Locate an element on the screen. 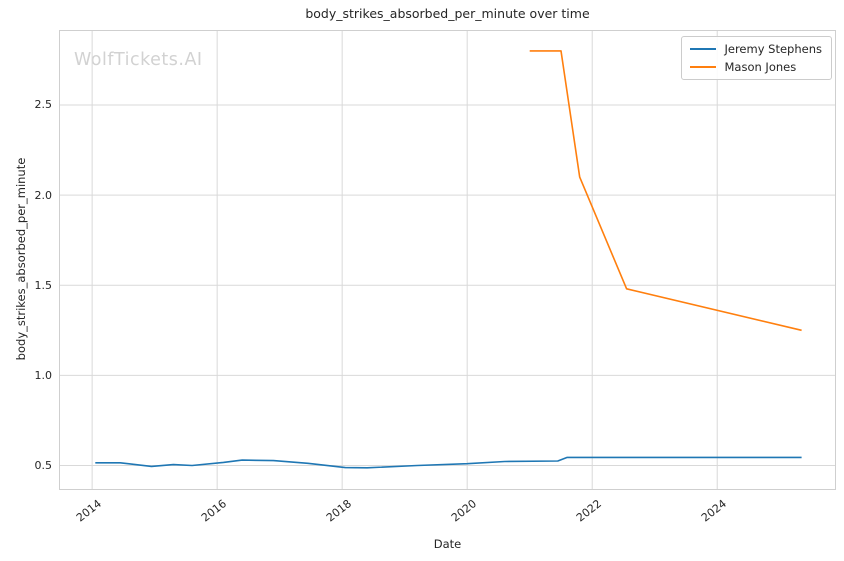  x-axis-label: Date is located at coordinates (447, 544).